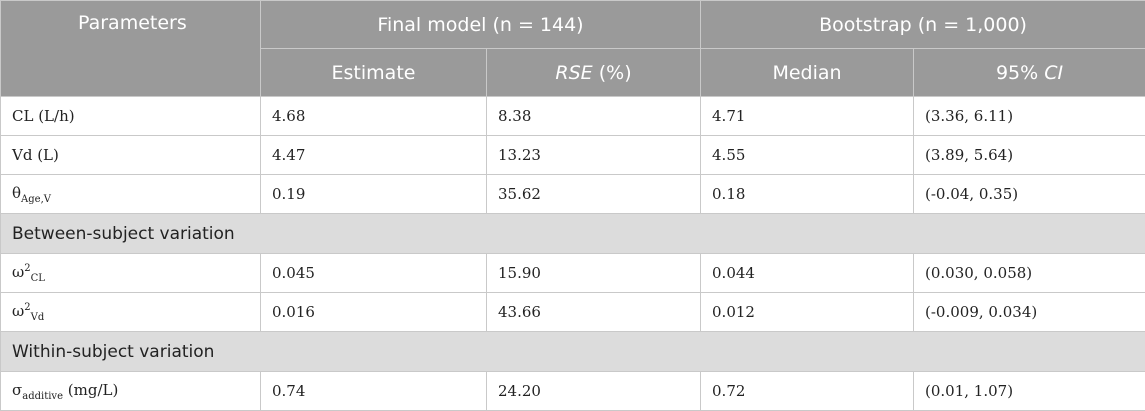  Describe the element at coordinates (131, 116) in the screenshot. I see `param-cell: CL (L/h)` at that location.